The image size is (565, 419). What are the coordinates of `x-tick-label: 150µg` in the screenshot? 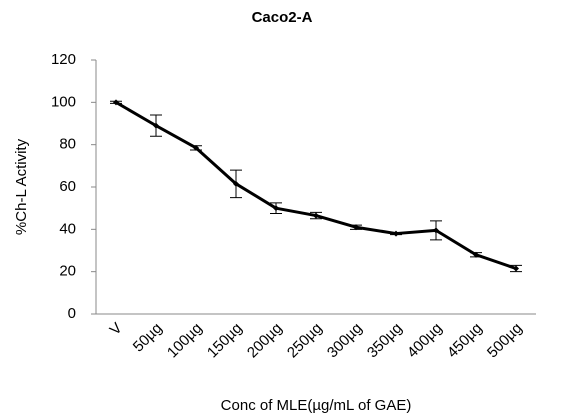 It's located at (225, 341).